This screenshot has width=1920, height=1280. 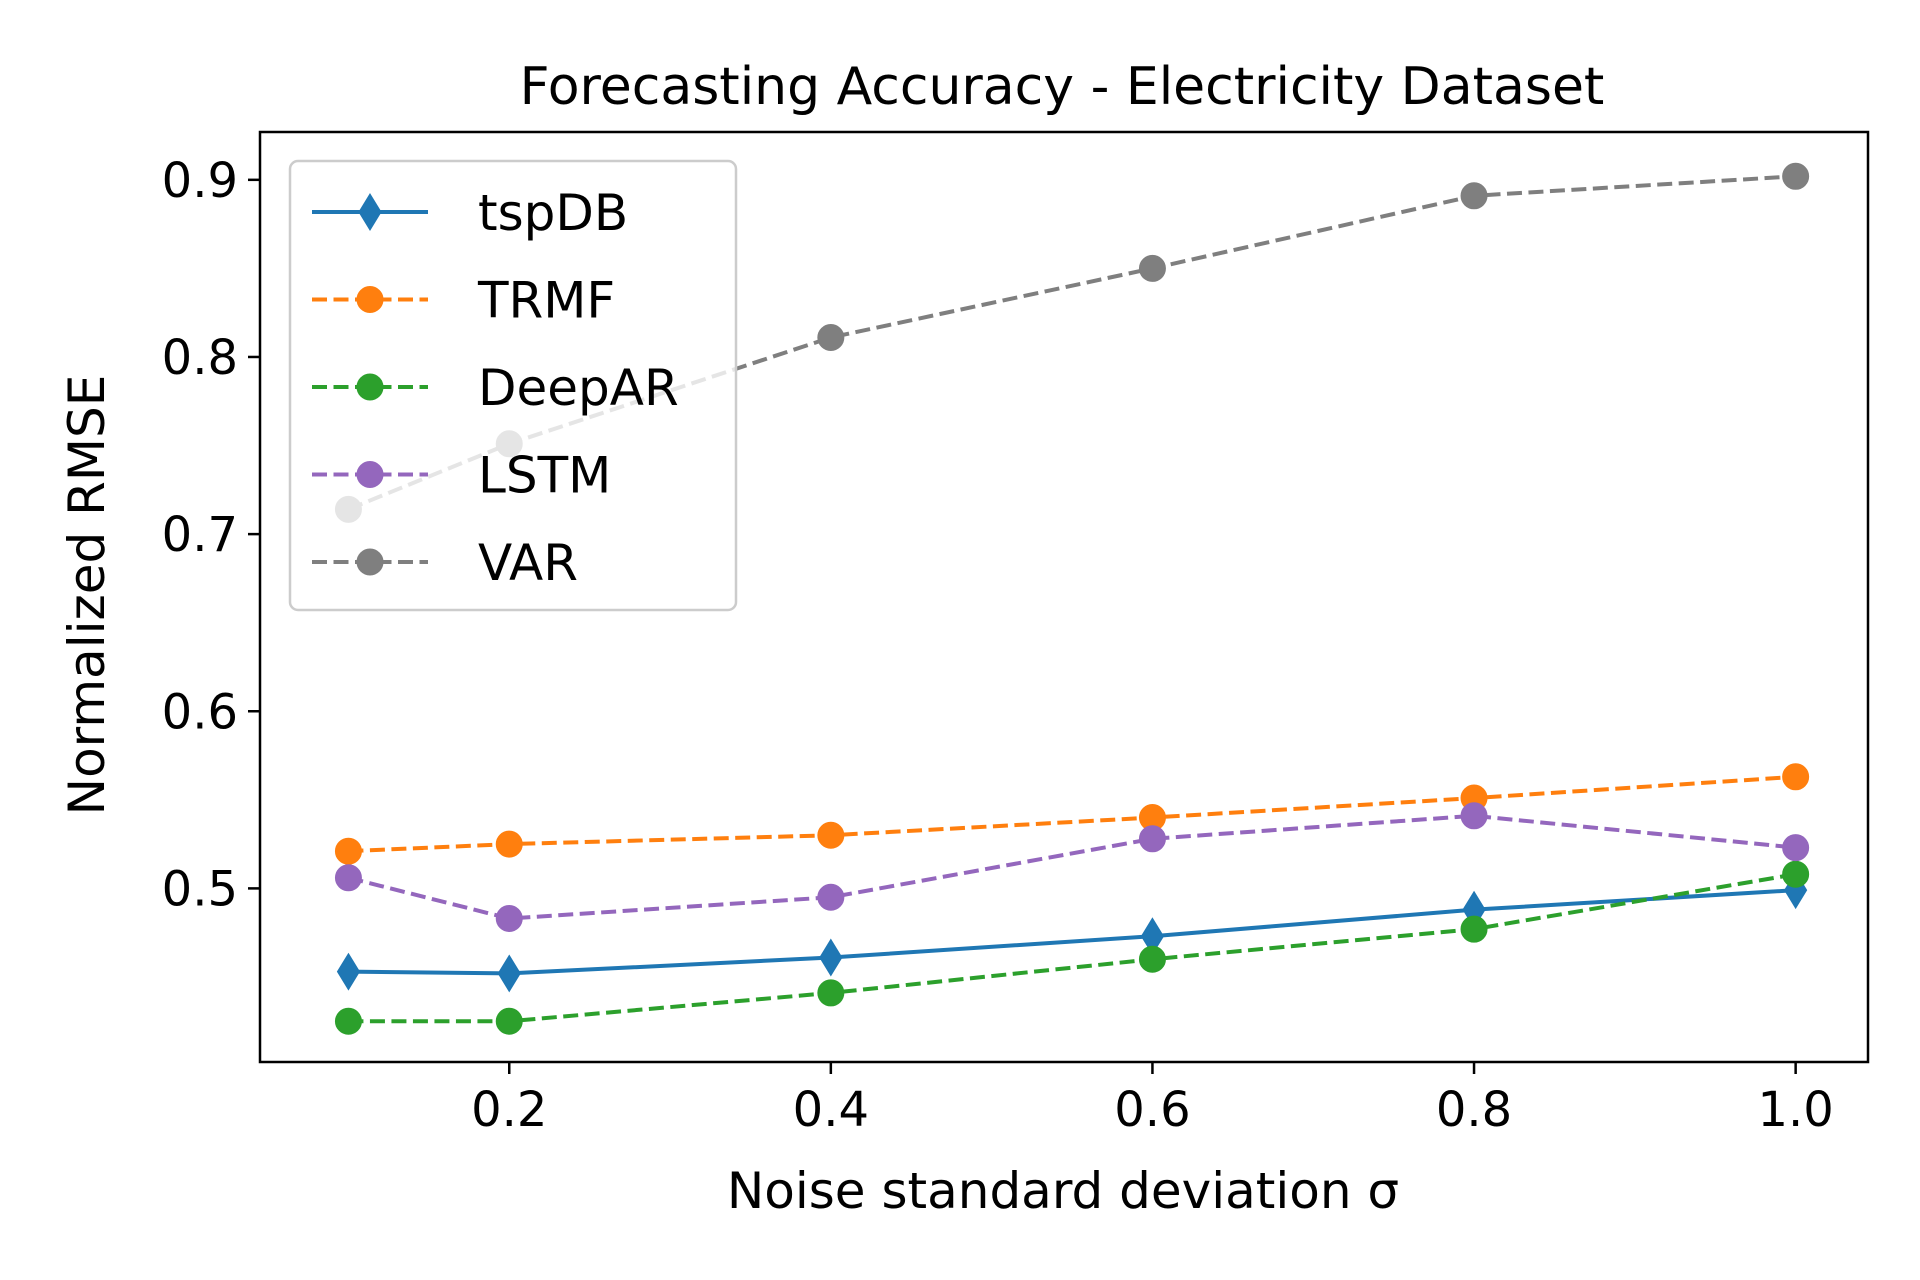 What do you see at coordinates (1152, 1110) in the screenshot?
I see `x-tick-label: 0.6` at bounding box center [1152, 1110].